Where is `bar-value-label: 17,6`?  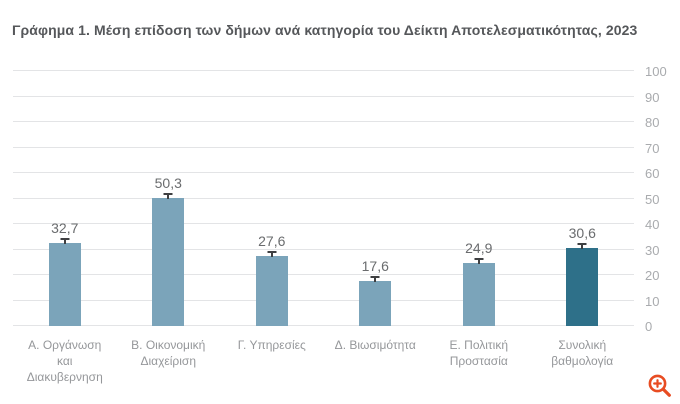
bar-value-label: 17,6 is located at coordinates (375, 266).